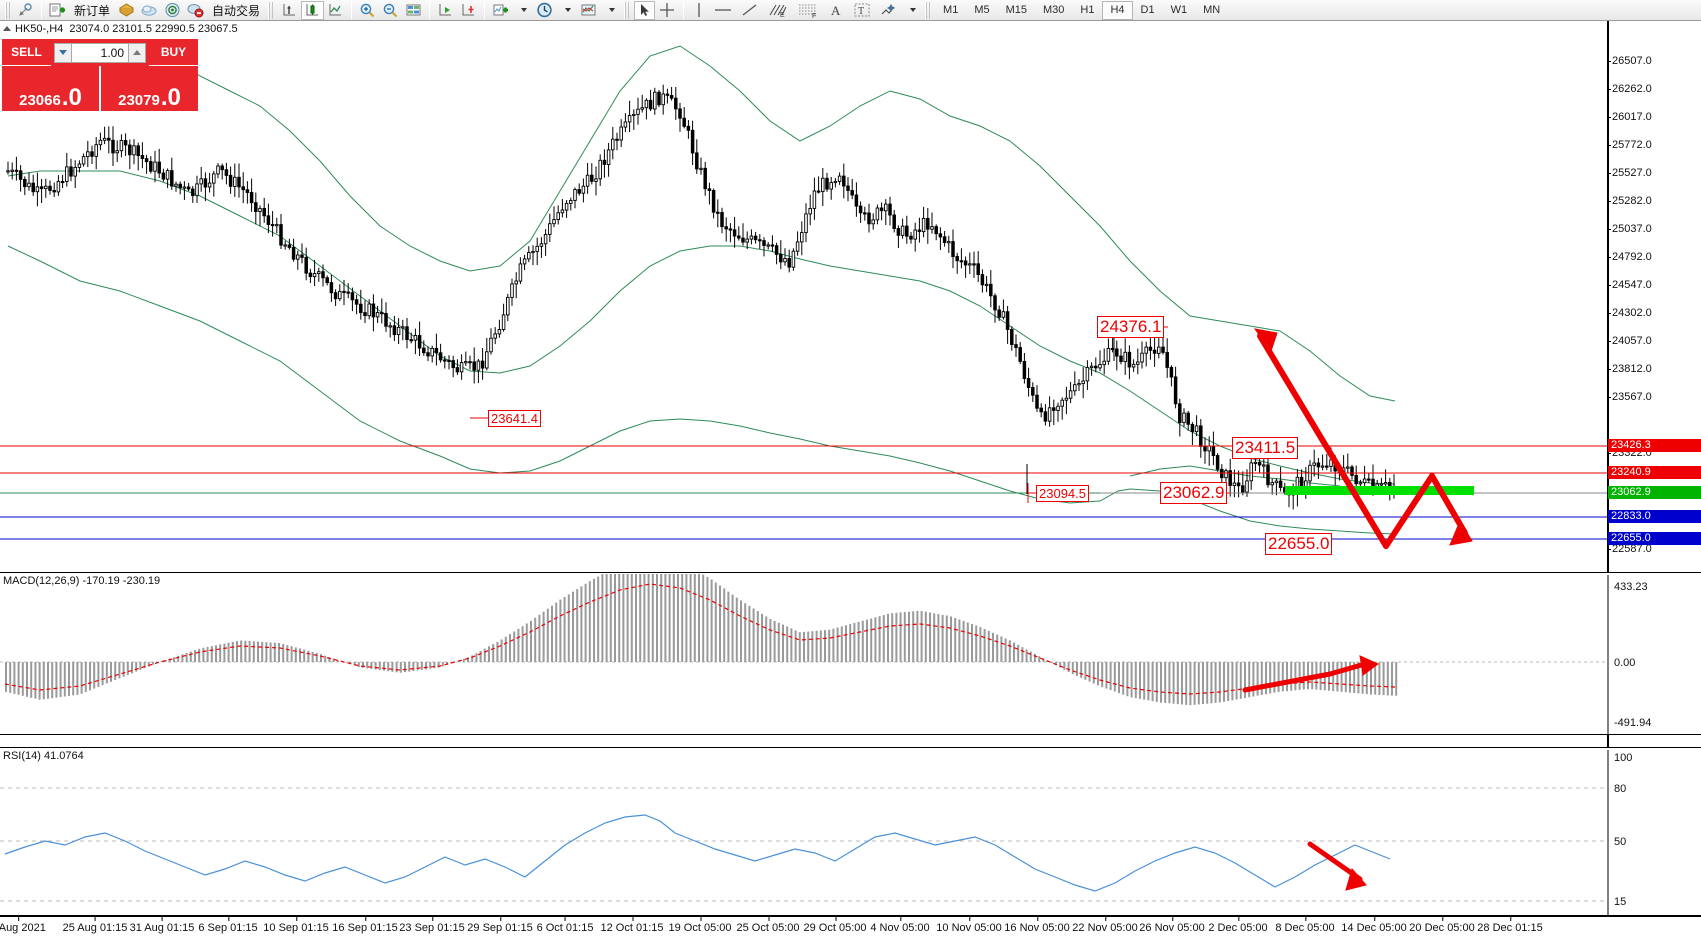 The image size is (1701, 939). What do you see at coordinates (566, 10) in the screenshot?
I see `period-dropdown-caret-icon` at bounding box center [566, 10].